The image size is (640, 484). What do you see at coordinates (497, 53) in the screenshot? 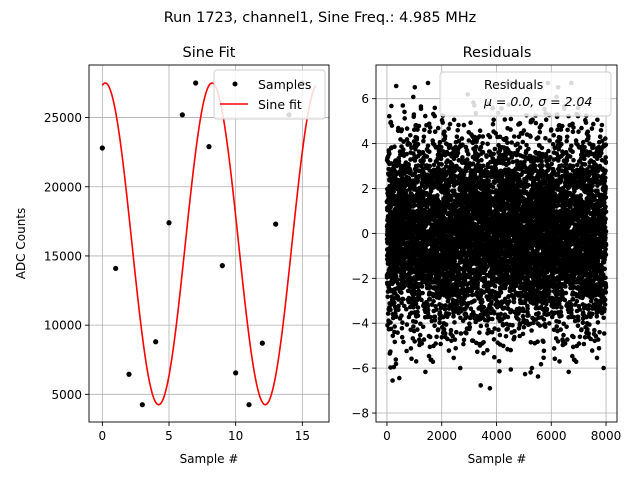
I see `residuals-title: Residuals` at bounding box center [497, 53].